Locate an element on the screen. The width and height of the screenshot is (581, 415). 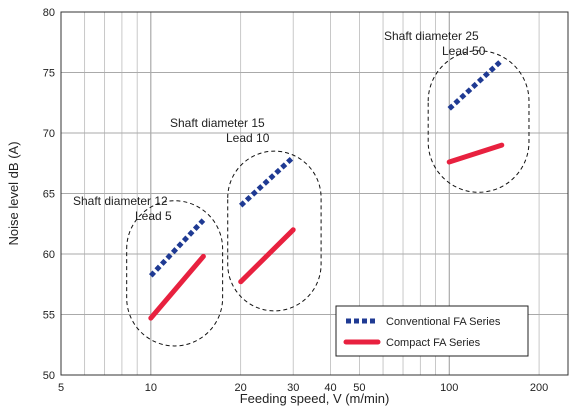
x-tick-label: 5 is located at coordinates (61, 388).